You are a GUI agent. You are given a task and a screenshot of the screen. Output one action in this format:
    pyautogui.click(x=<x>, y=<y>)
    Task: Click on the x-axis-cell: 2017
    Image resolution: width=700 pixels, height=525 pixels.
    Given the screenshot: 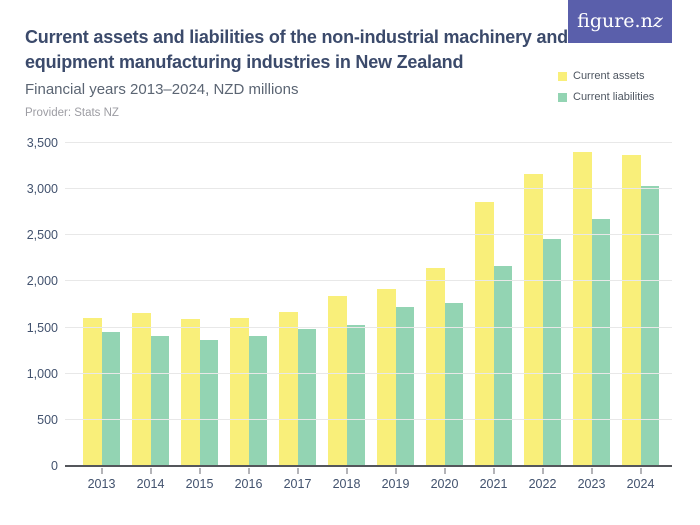 What is the action you would take?
    pyautogui.click(x=297, y=479)
    